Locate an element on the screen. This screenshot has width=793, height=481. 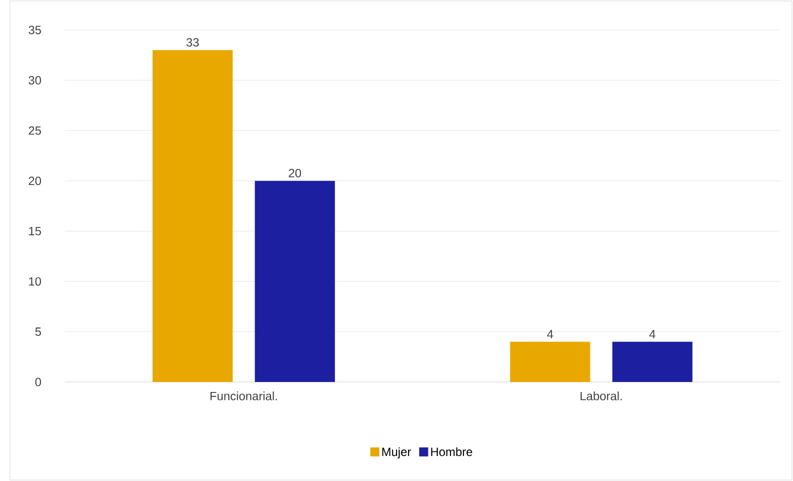
y-tick-label: 25 is located at coordinates (34, 130).